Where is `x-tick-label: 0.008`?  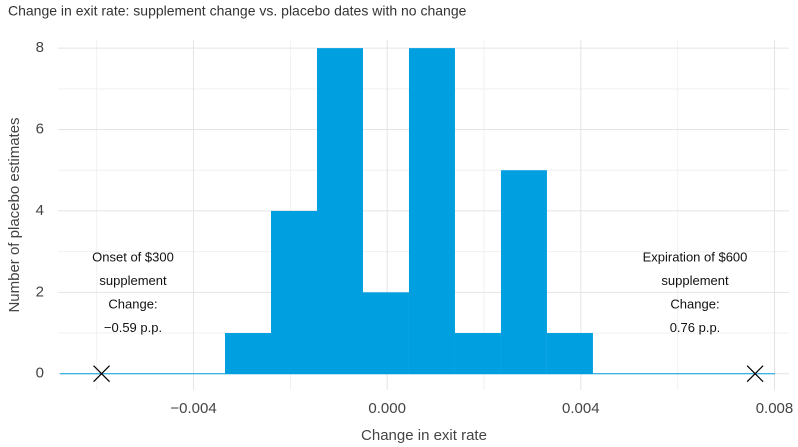 x-tick-label: 0.008 is located at coordinates (775, 408).